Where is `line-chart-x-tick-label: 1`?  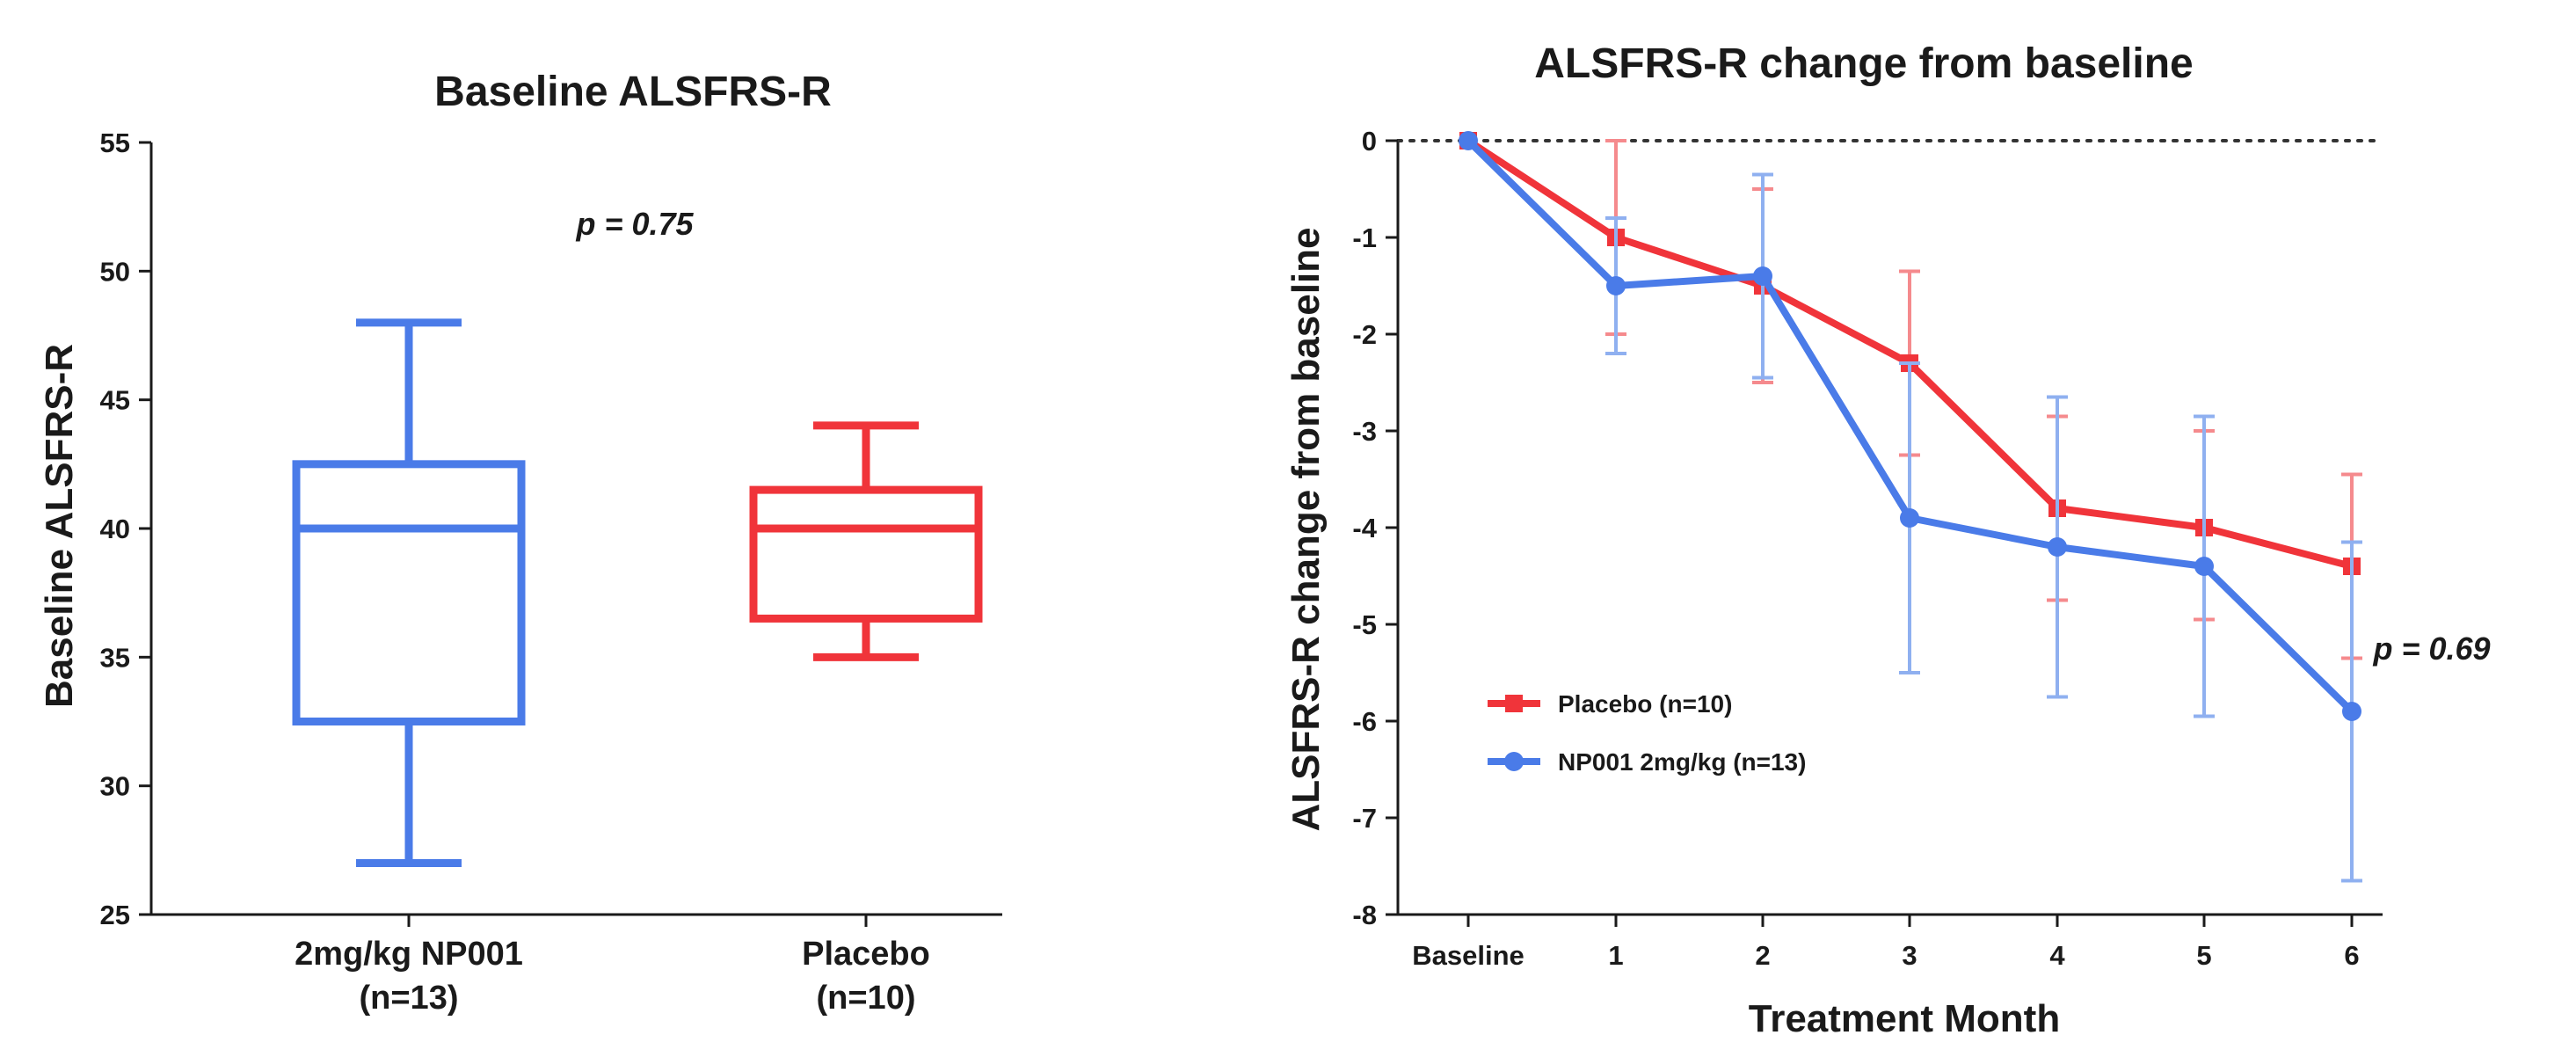 line-chart-x-tick-label: 1 is located at coordinates (1615, 955).